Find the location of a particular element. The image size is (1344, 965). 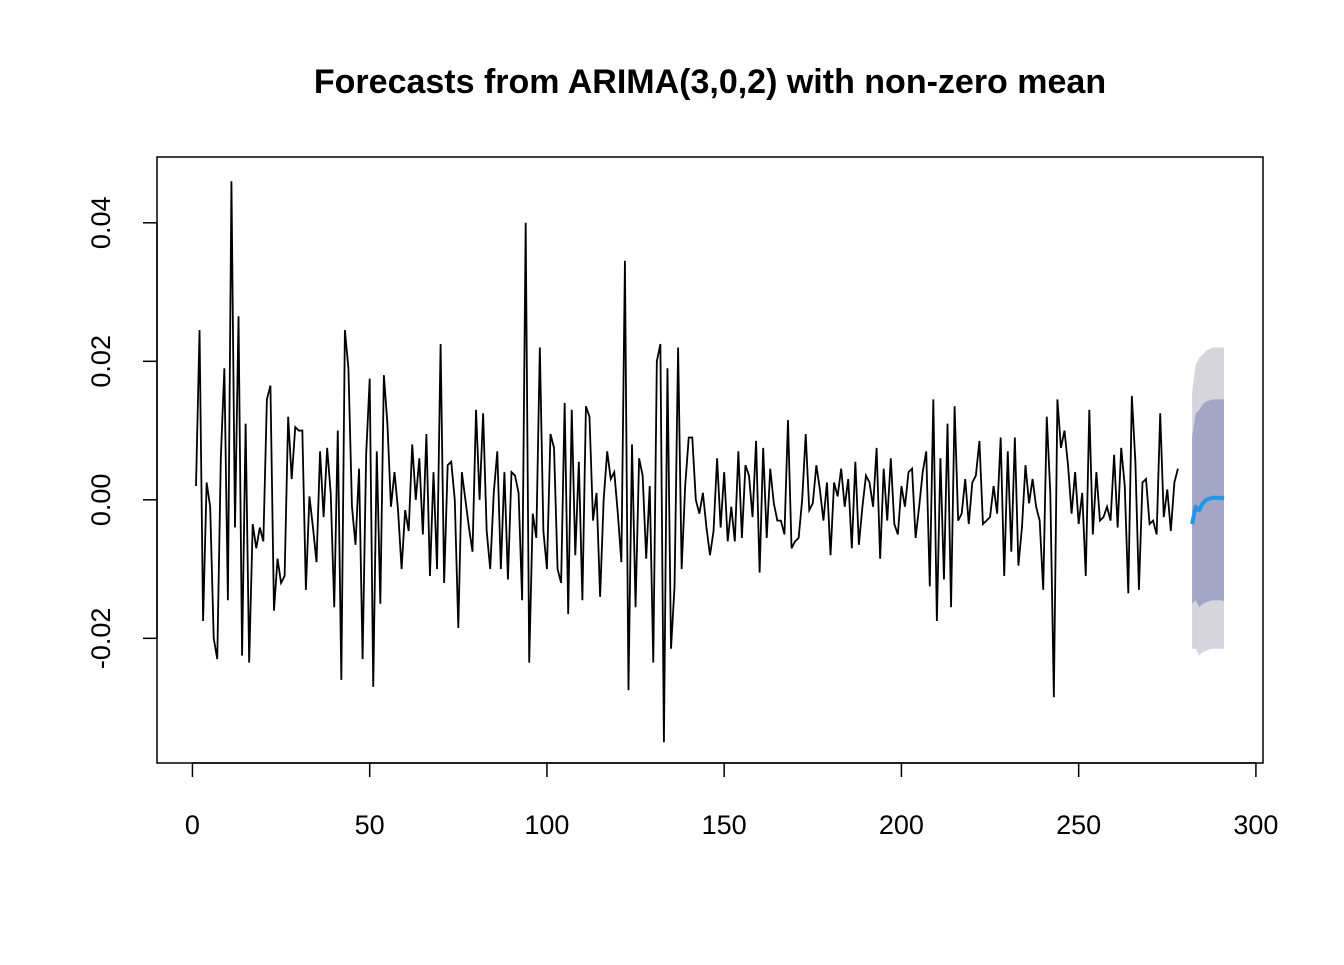

x-tick-label: 250 is located at coordinates (1078, 825).